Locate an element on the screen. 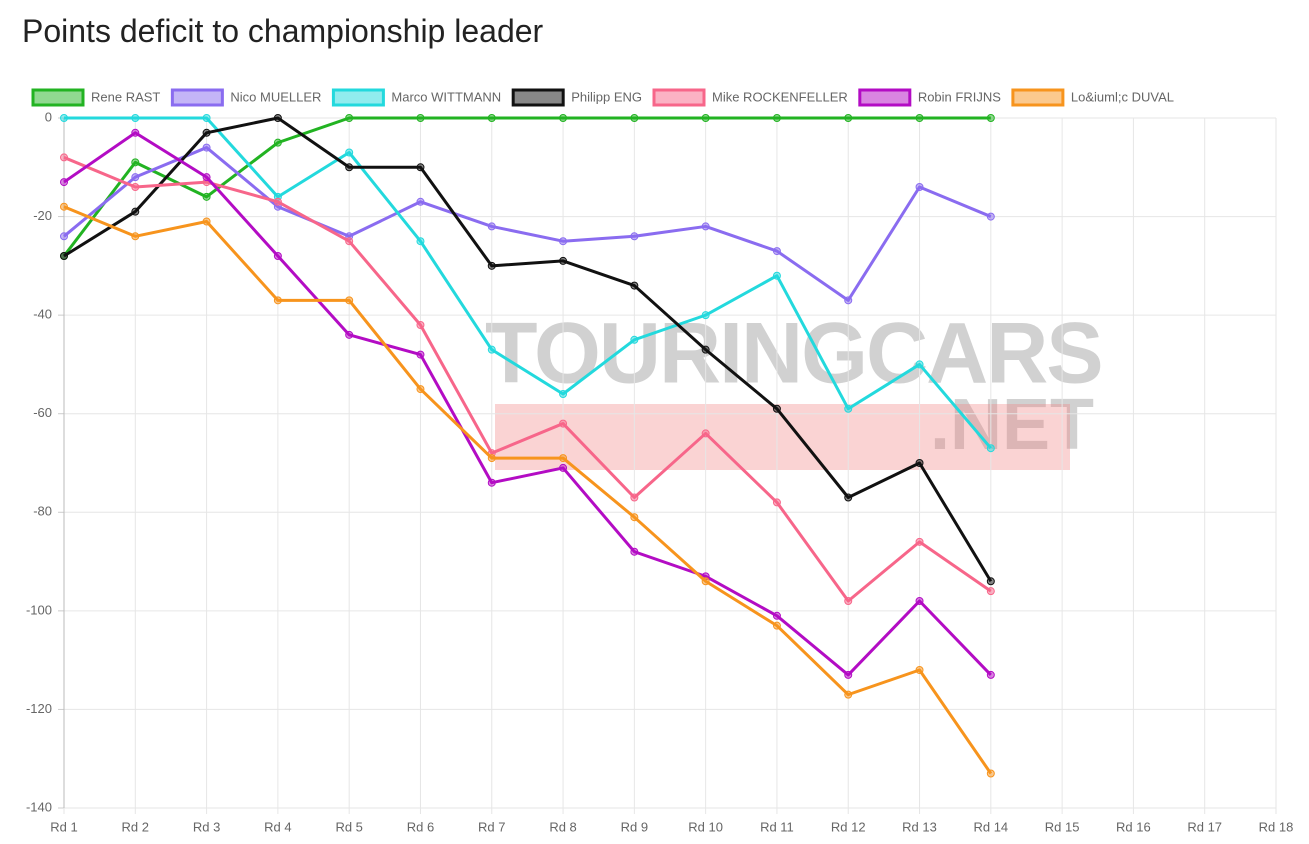 This screenshot has width=1309, height=844. x-tick-label: Rd 17 is located at coordinates (1204, 826).